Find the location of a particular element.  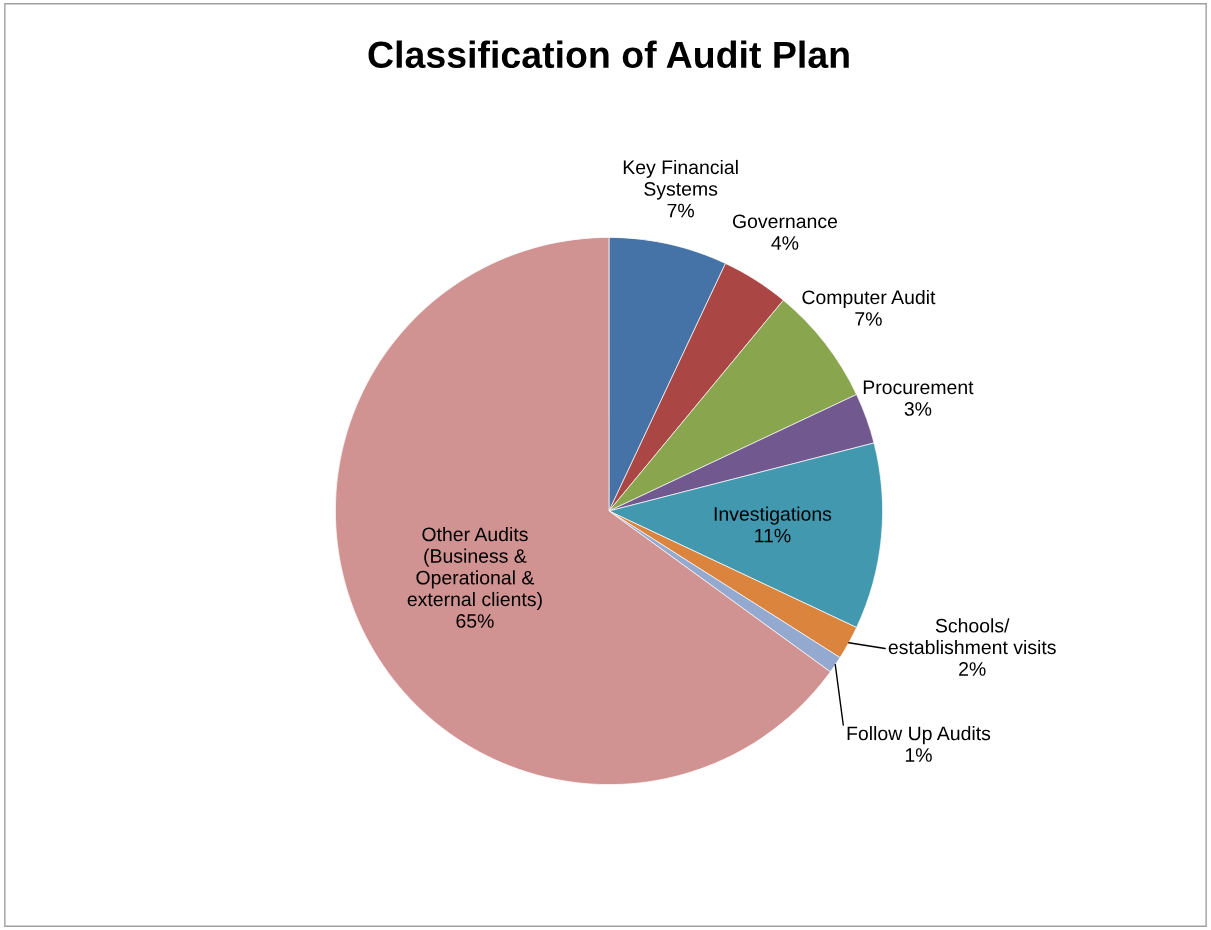

data-label: 3% is located at coordinates (918, 409).